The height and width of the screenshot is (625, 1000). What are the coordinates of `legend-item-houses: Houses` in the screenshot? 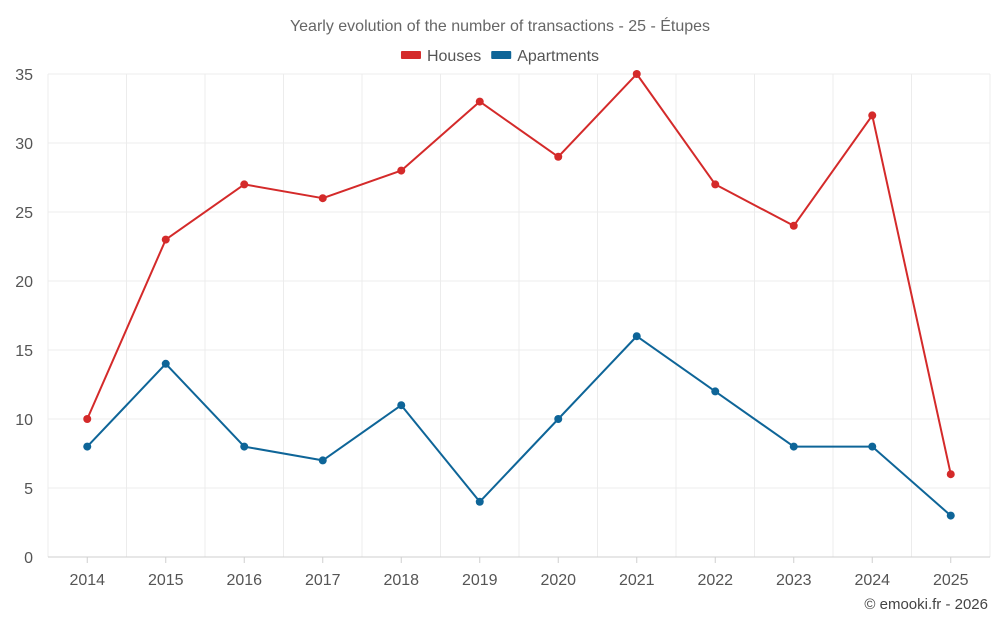 It's located at (440, 56).